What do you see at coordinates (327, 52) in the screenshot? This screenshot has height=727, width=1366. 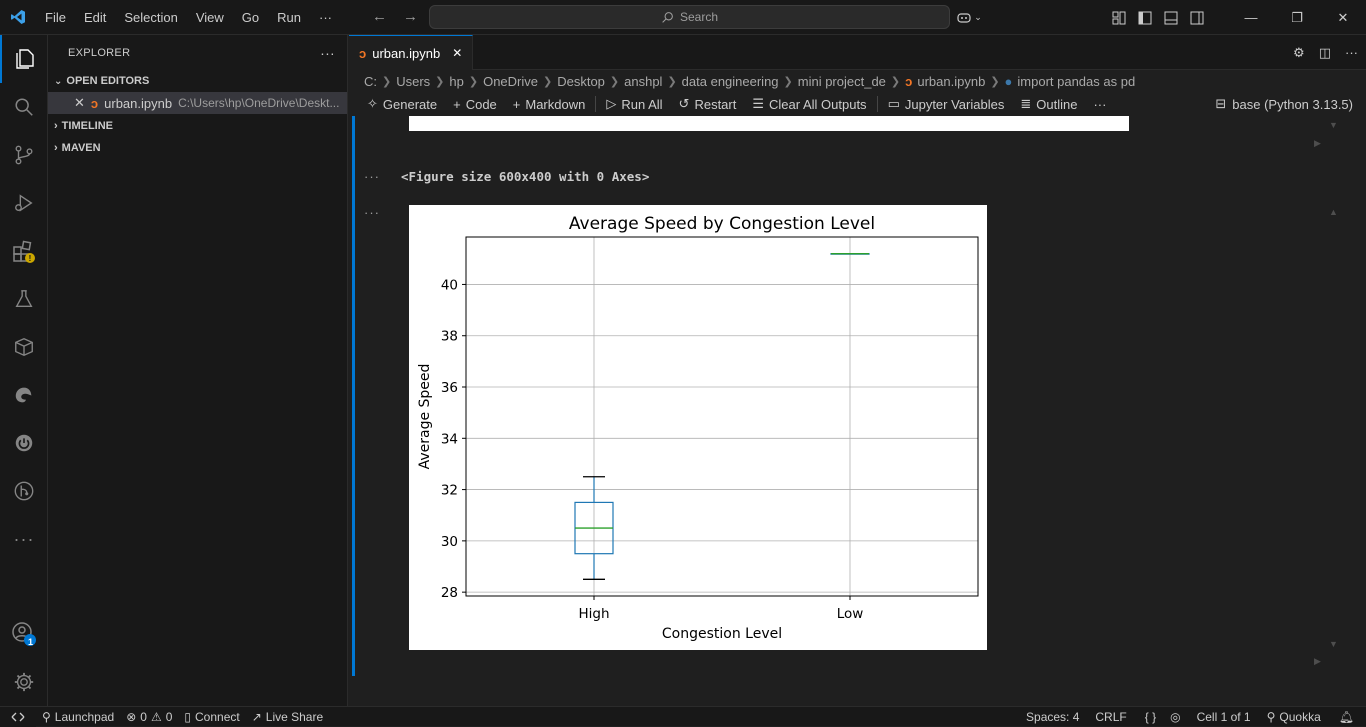 I see `sidebar-more-icon: ···` at bounding box center [327, 52].